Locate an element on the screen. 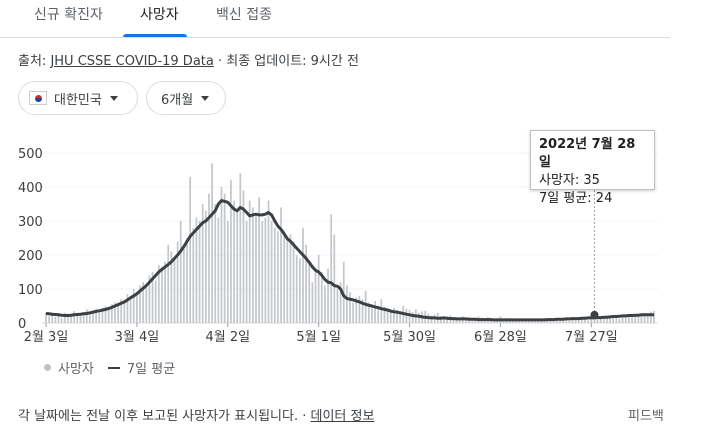 This screenshot has width=703, height=433. feedback-link: 피드백 is located at coordinates (646, 416).